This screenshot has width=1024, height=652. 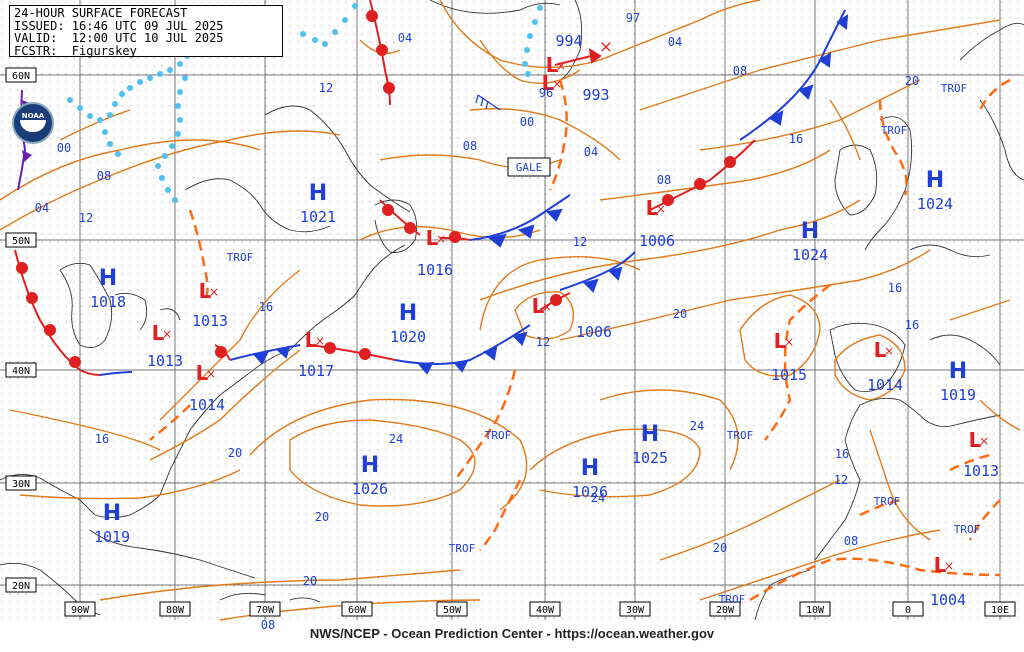 I want to click on lon-label: 60W, so click(x=357, y=610).